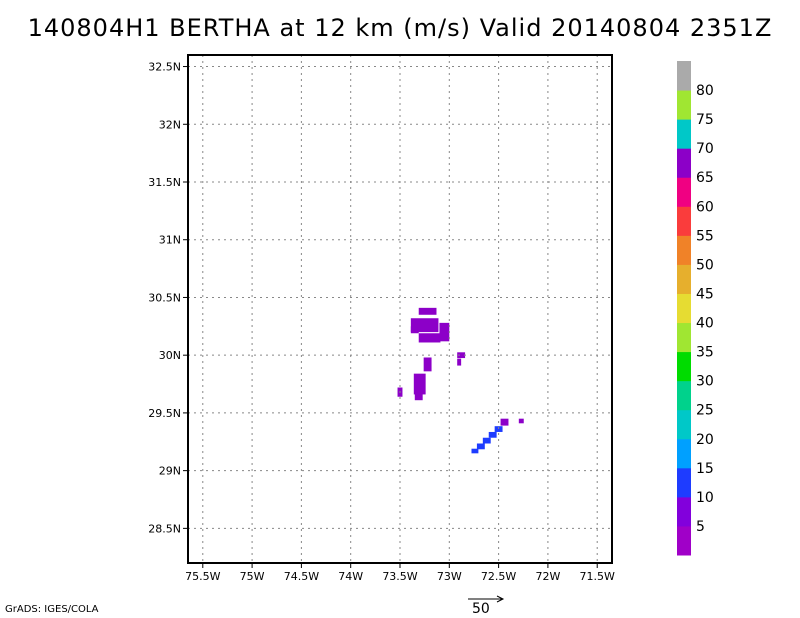 This screenshot has width=800, height=618. Describe the element at coordinates (597, 576) in the screenshot. I see `lon-tick-label: 71.5W` at that location.